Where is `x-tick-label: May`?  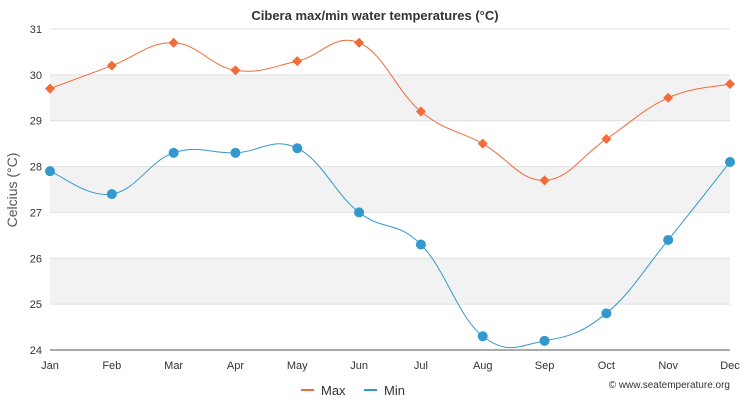 x-tick-label: May is located at coordinates (297, 366).